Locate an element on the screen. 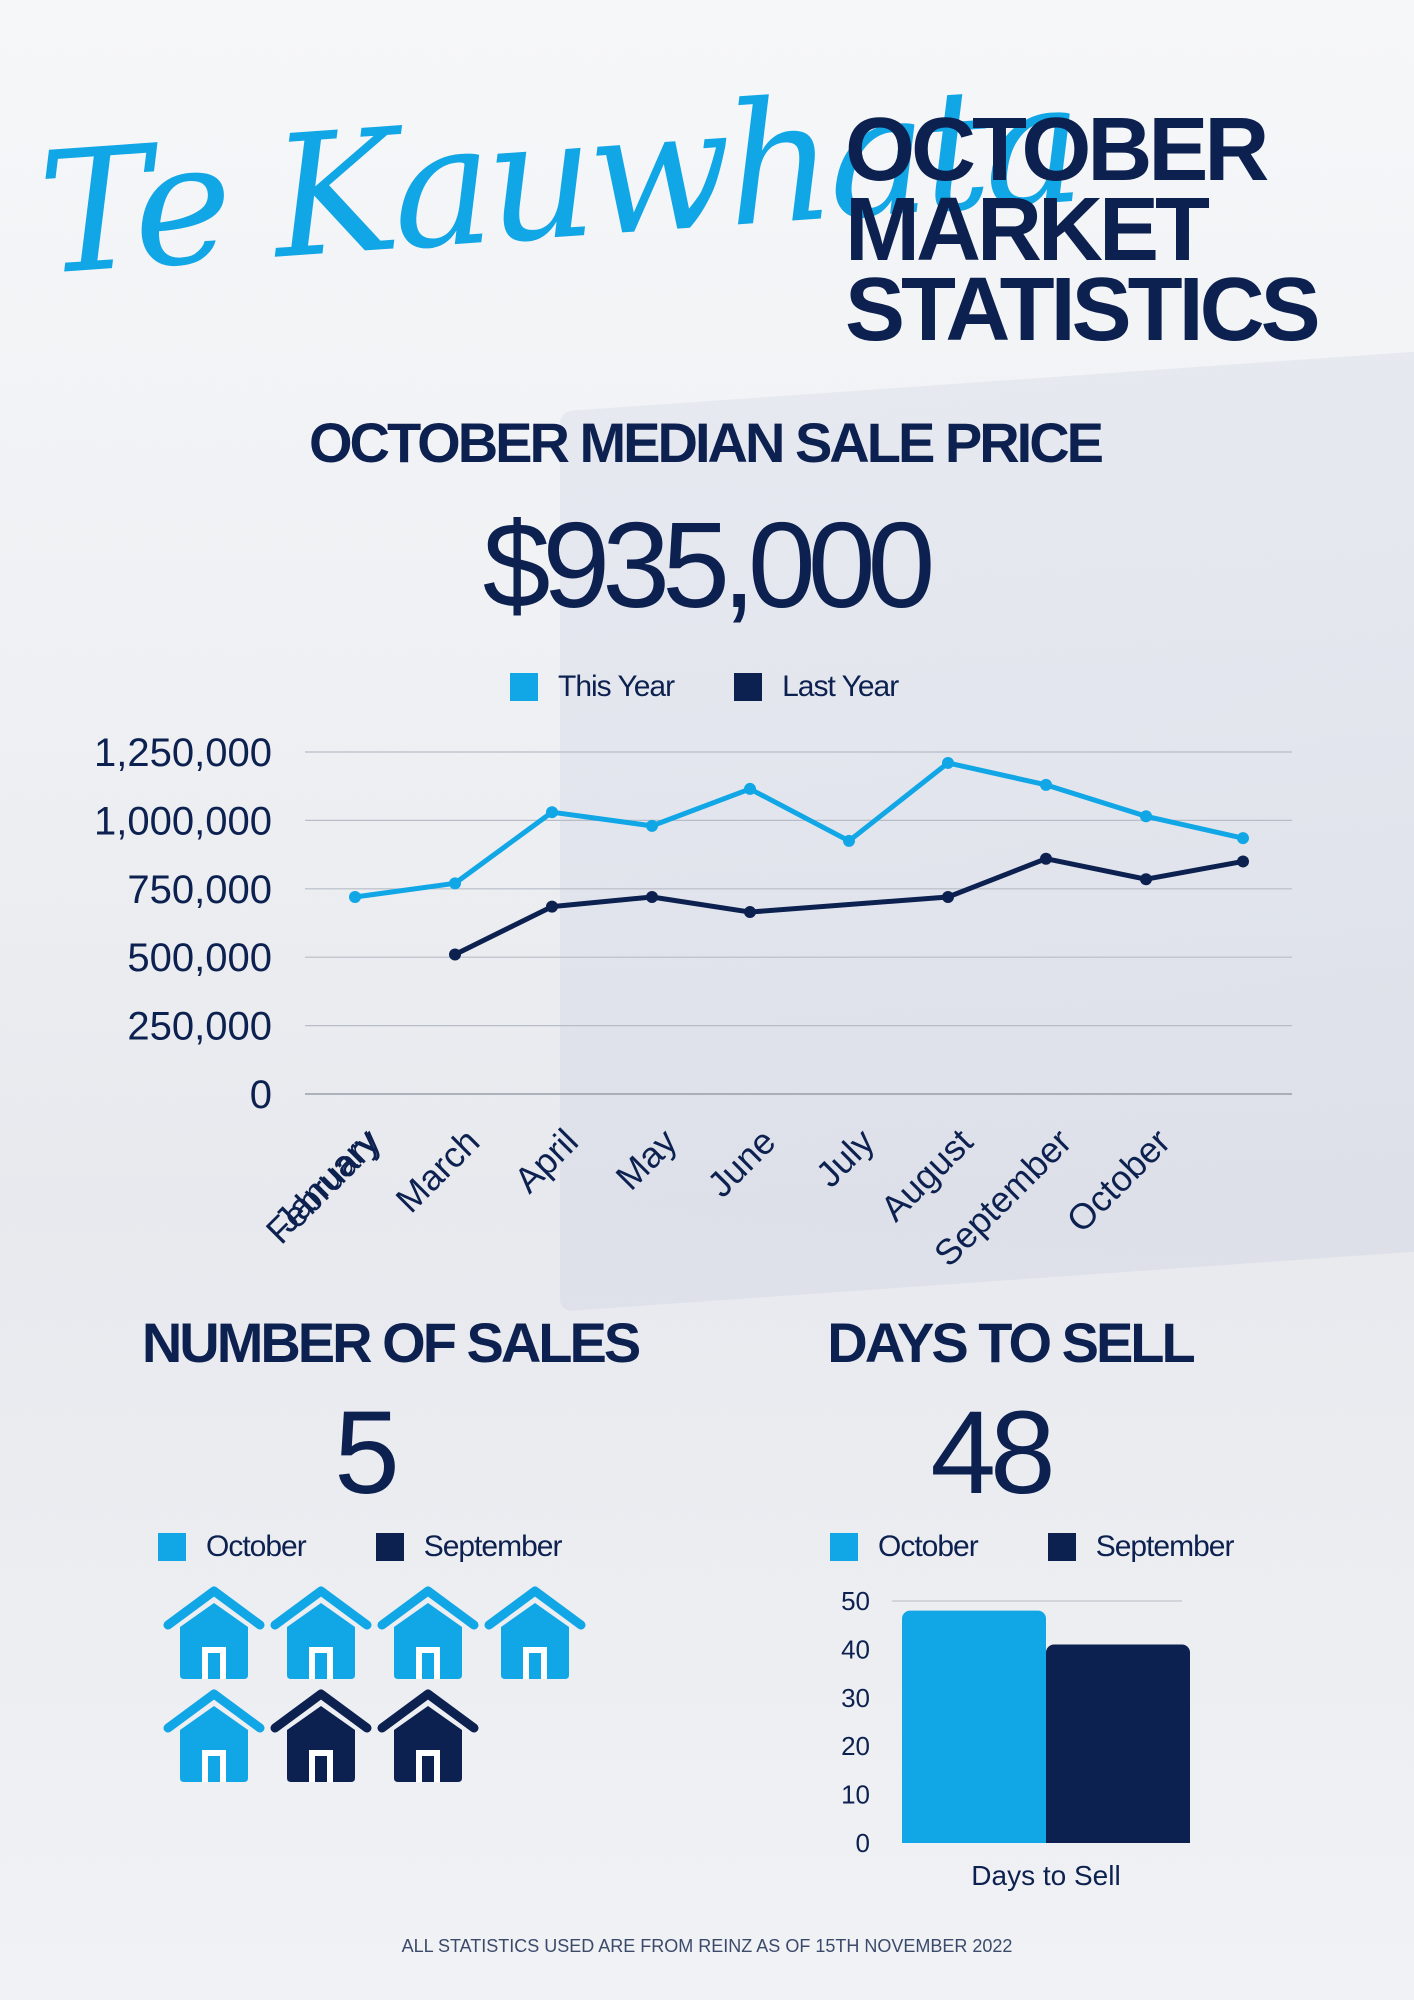  days-value: 48 is located at coordinates (992, 1453).